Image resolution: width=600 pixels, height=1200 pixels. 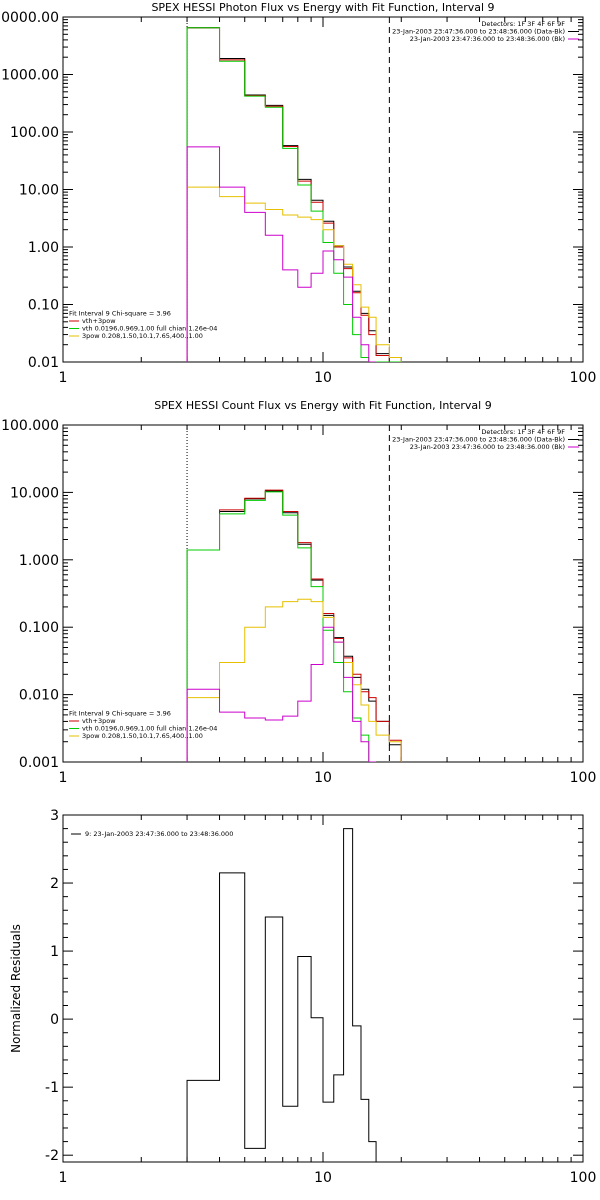 I want to click on y-tick-label: 0.010, so click(x=39, y=696).